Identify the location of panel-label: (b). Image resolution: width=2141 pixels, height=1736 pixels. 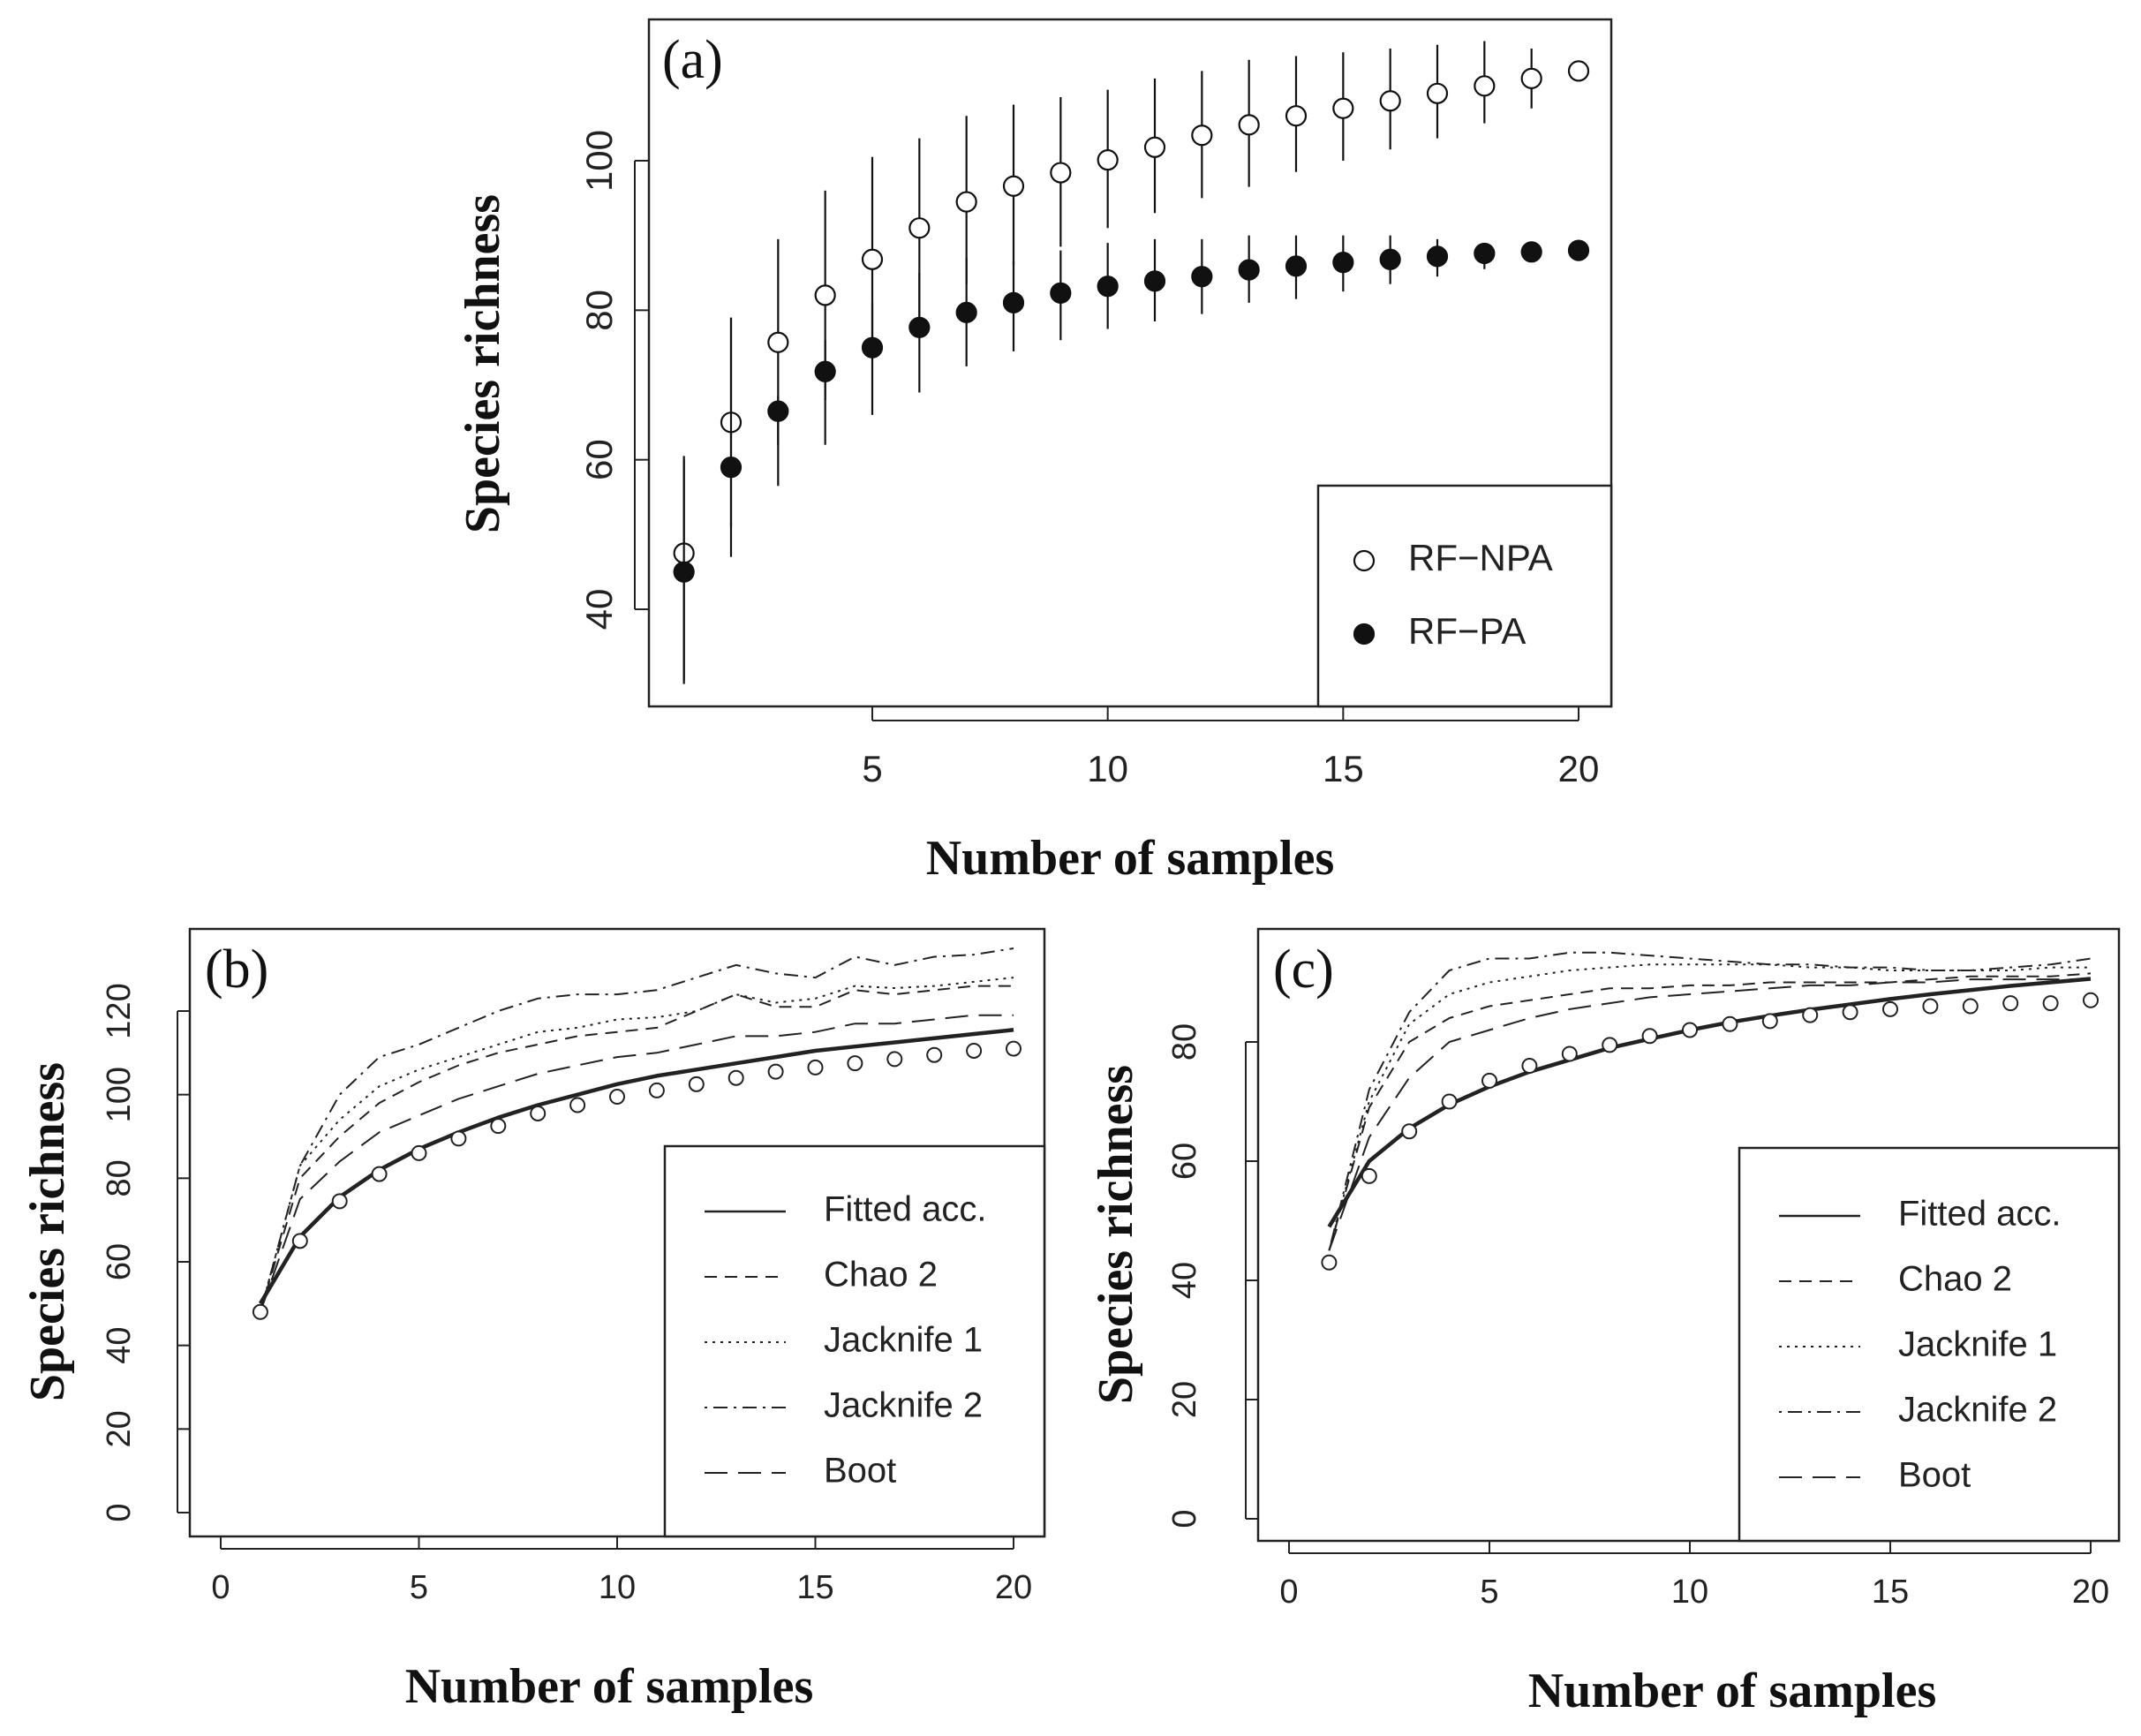
(236, 970).